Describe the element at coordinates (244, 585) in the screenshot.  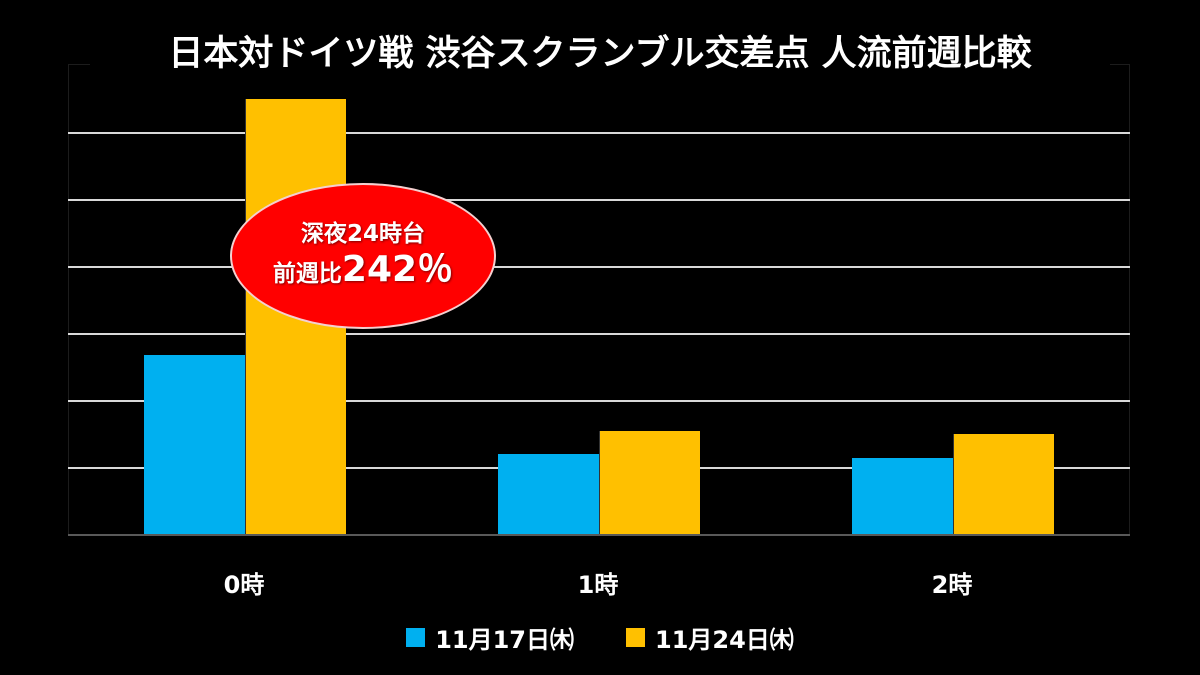
I see `category-label-0: 0時` at that location.